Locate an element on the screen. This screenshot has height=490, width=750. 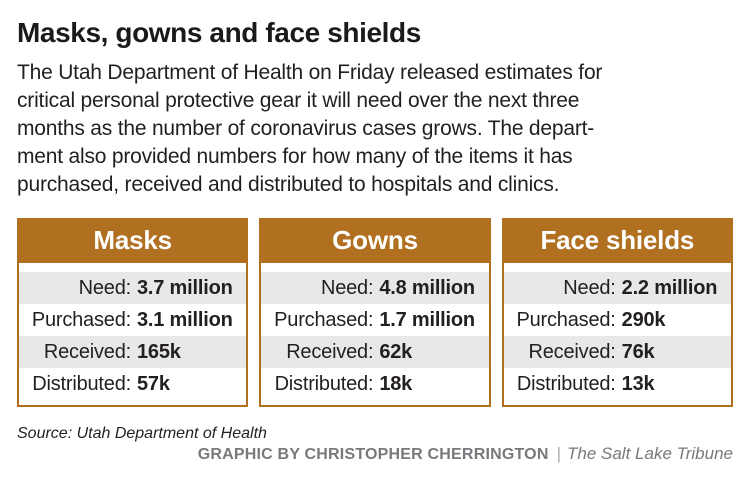
row-value: 3.7 million is located at coordinates (185, 287).